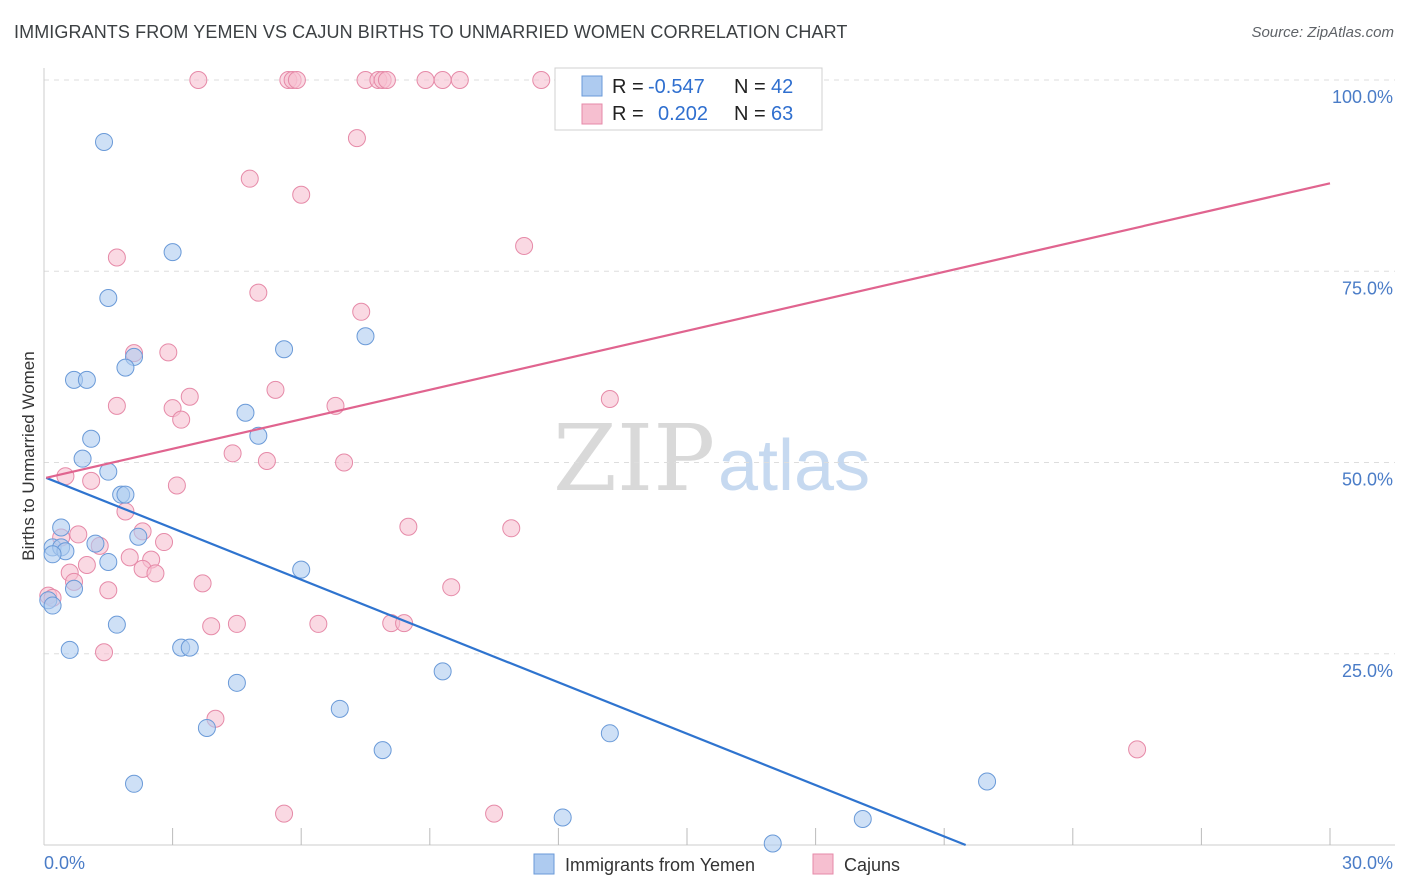 The image size is (1406, 892). What do you see at coordinates (1367, 671) in the screenshot?
I see `y-tick-label-3: 25.0%` at bounding box center [1367, 671].